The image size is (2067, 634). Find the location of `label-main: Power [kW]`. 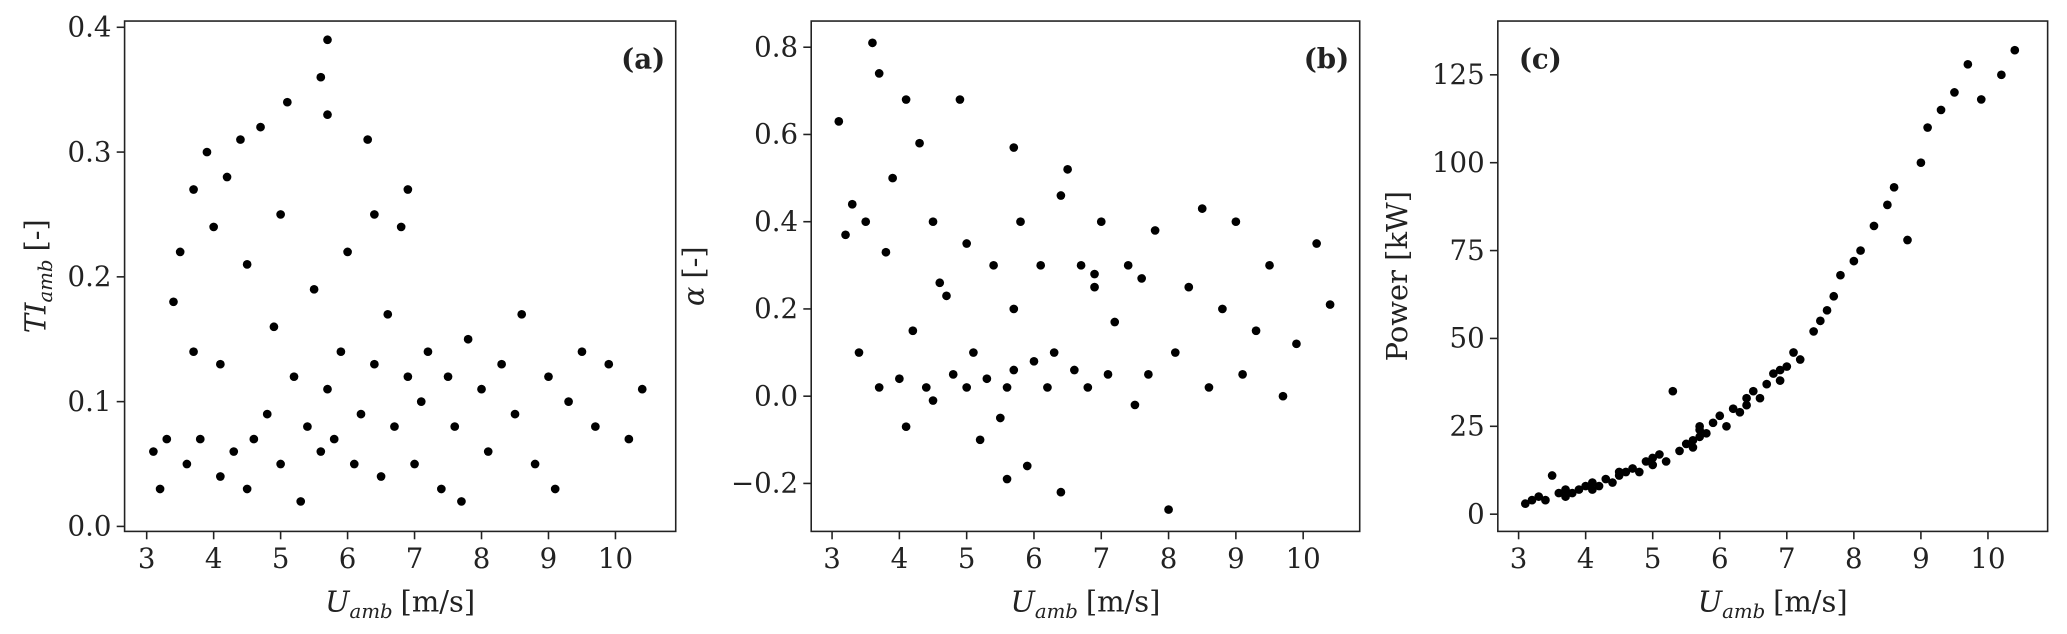

label-main: Power [kW] is located at coordinates (1397, 276).